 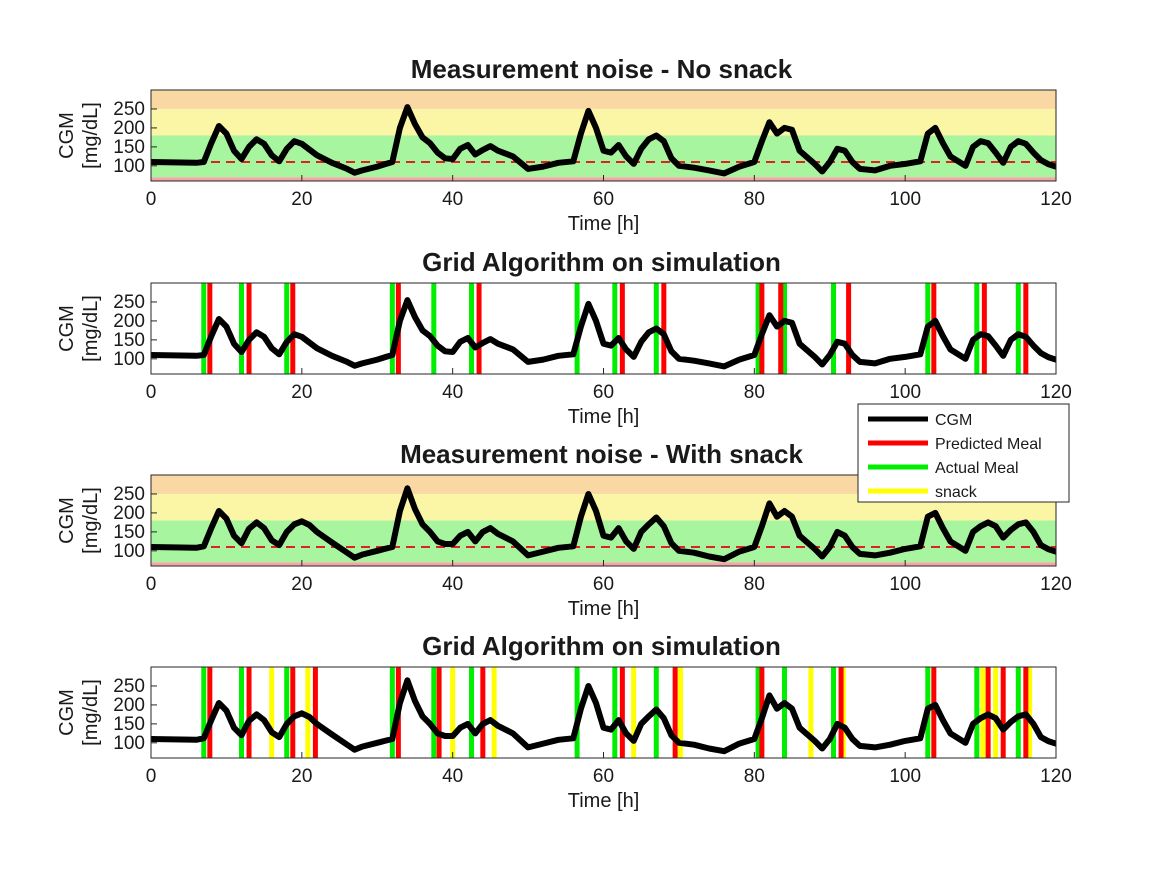 I want to click on panel-title: Measurement noise - No snack, so click(x=602, y=69).